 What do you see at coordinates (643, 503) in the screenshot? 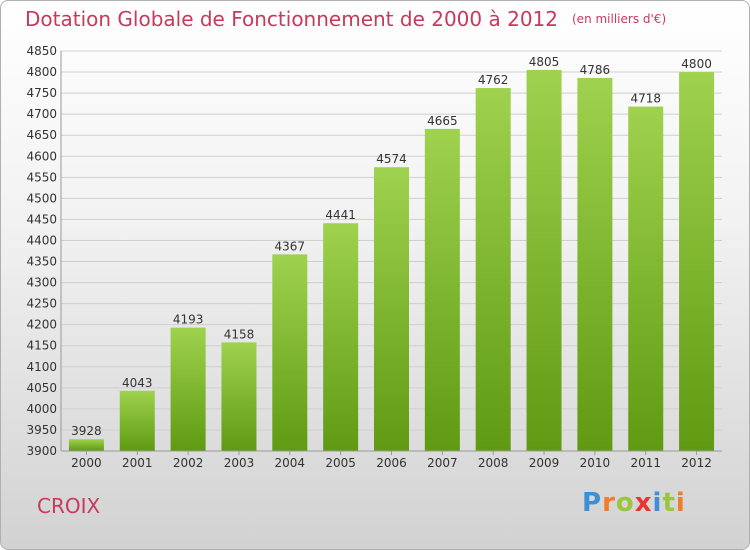
I see `logo-letter: x` at bounding box center [643, 503].